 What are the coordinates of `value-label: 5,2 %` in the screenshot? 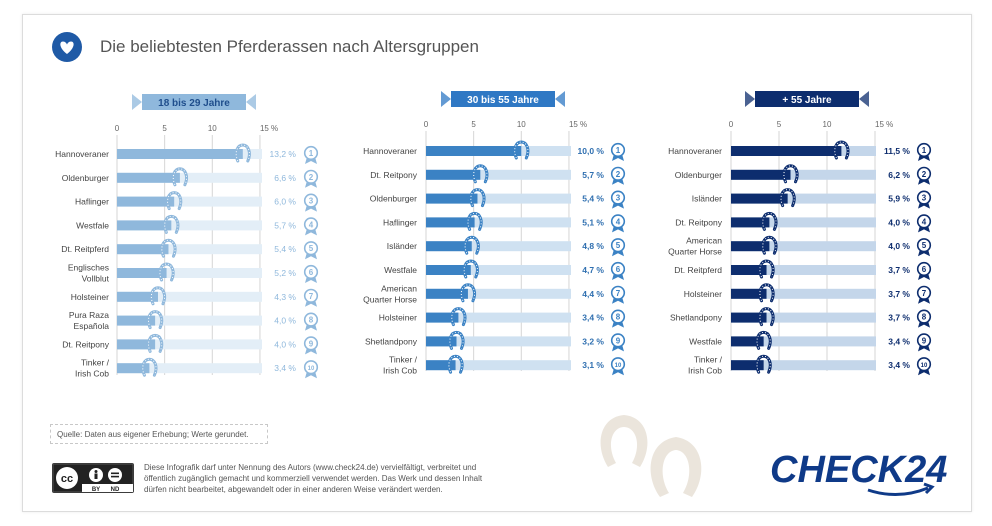 It's located at (285, 273).